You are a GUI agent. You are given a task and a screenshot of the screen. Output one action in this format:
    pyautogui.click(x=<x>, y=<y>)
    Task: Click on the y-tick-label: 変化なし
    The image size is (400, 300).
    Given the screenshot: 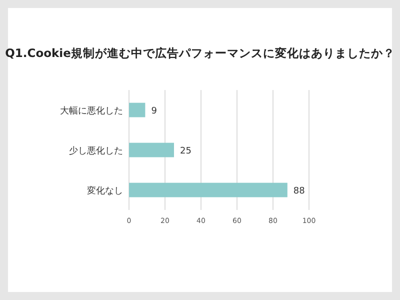 What is the action you would take?
    pyautogui.click(x=105, y=191)
    